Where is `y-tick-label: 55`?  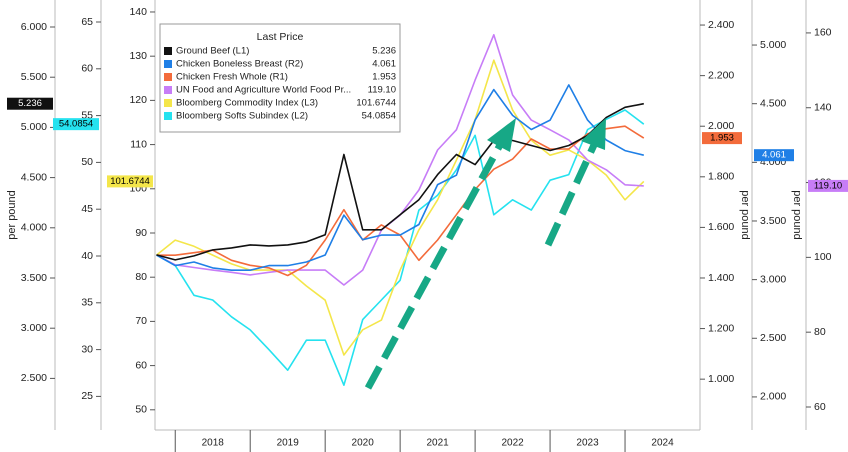
y-tick-label: 55 is located at coordinates (87, 115).